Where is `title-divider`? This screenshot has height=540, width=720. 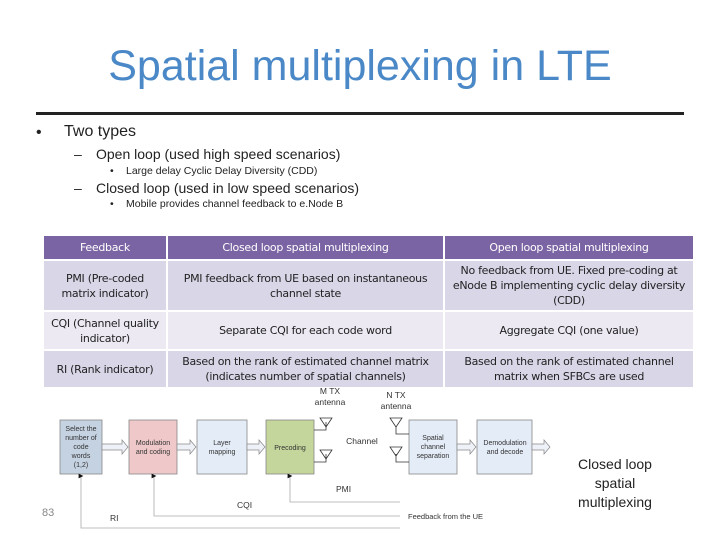
title-divider is located at coordinates (360, 113).